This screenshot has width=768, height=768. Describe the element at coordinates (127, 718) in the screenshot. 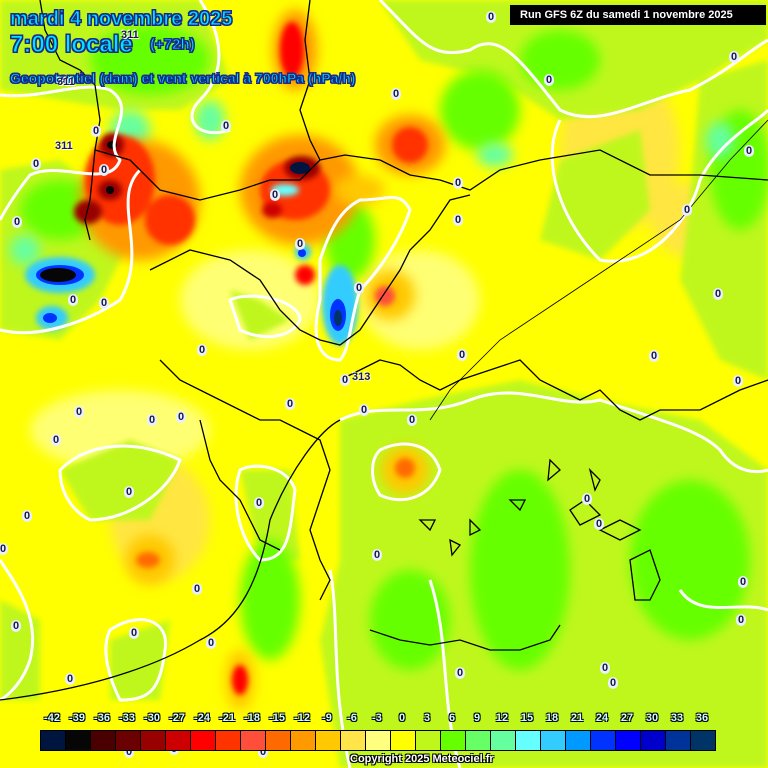

I see `colorbar-tick-label: -33` at that location.